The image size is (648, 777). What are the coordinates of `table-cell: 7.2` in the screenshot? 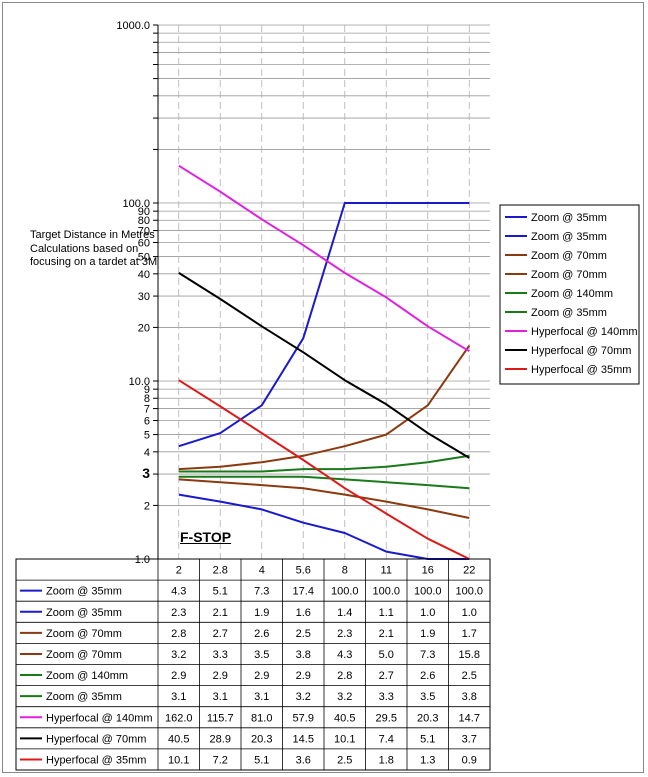 It's located at (220, 760).